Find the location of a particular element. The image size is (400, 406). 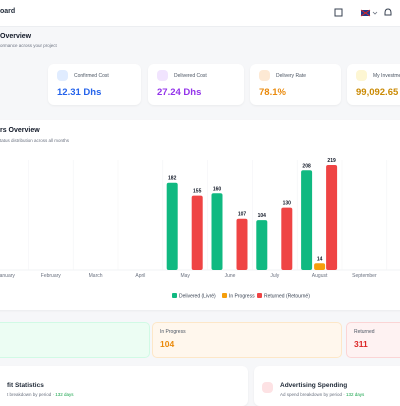

data-label: 182 is located at coordinates (172, 179).